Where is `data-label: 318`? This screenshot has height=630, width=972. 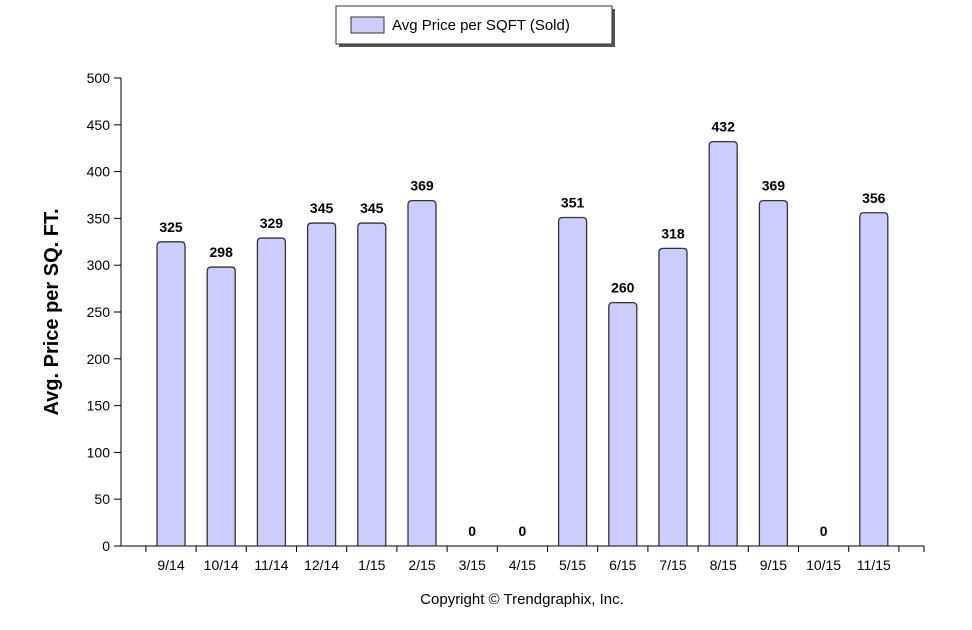 data-label: 318 is located at coordinates (673, 233).